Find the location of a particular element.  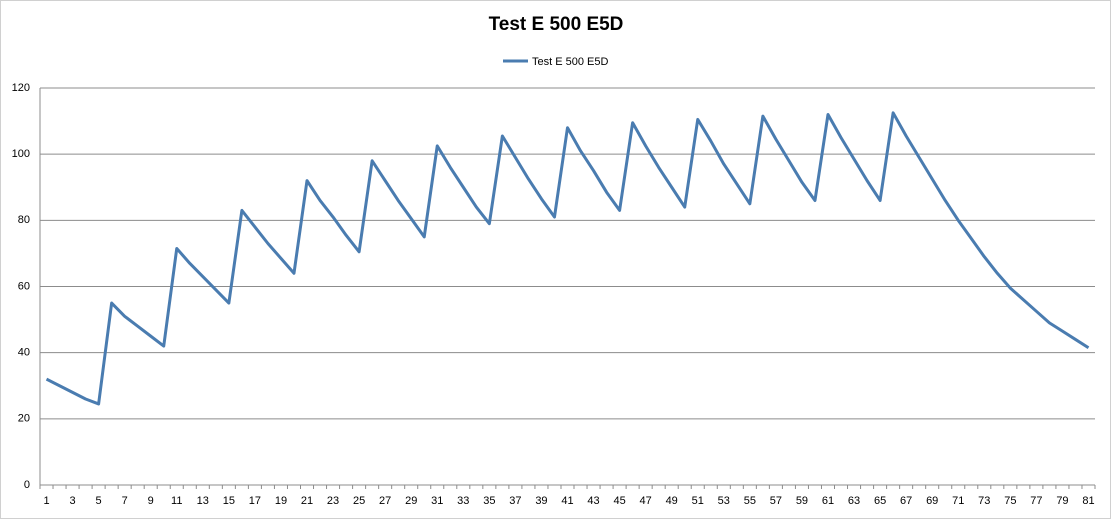

x-tick-label: 69 is located at coordinates (932, 501).